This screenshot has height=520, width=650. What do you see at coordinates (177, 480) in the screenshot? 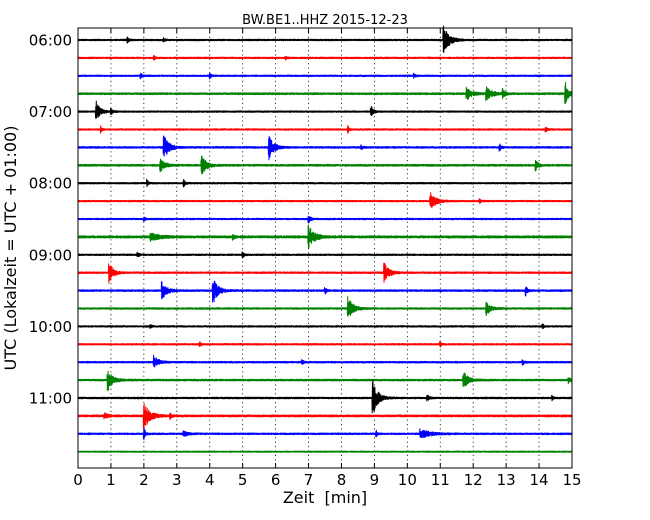
I see `x-tick-label-3: 3` at bounding box center [177, 480].